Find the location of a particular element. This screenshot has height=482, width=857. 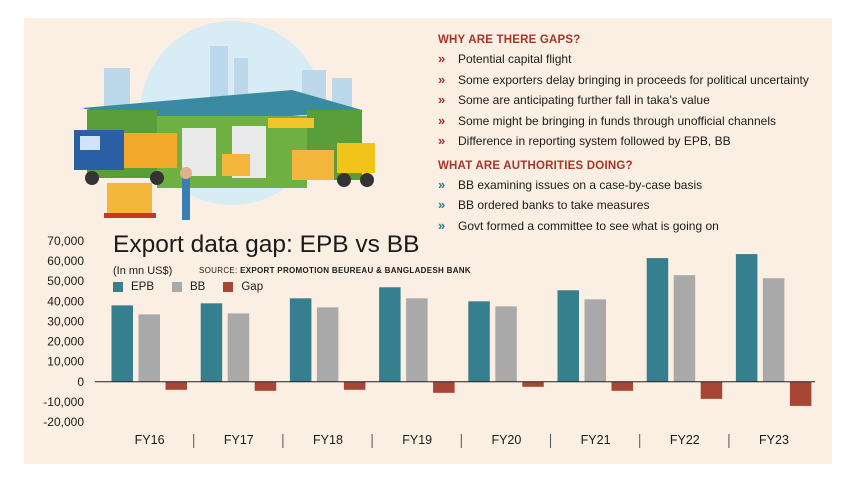

bar-epb-fy18 is located at coordinates (300, 340).